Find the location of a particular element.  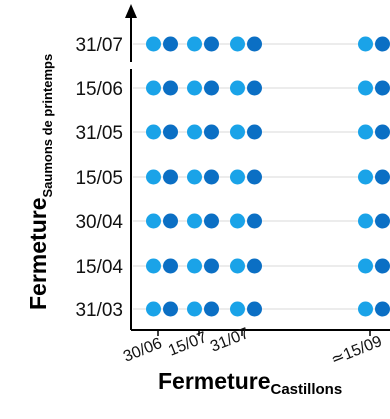

y-tick-label: 31/05 is located at coordinates (99, 133).